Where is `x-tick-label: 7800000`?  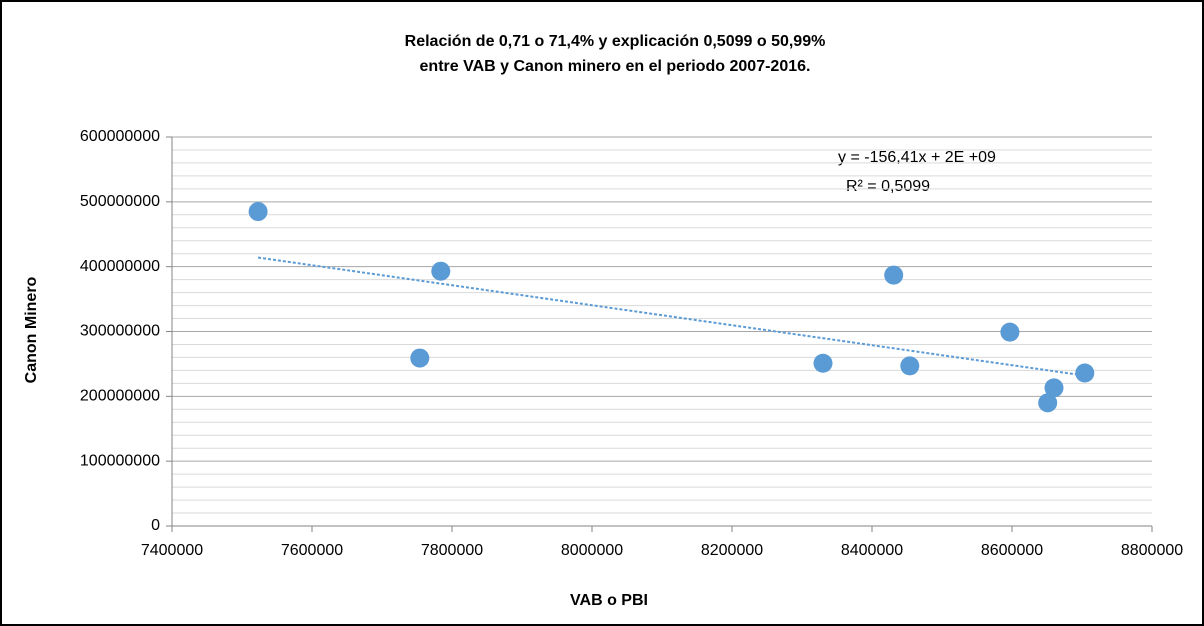
x-tick-label: 7800000 is located at coordinates (452, 550).